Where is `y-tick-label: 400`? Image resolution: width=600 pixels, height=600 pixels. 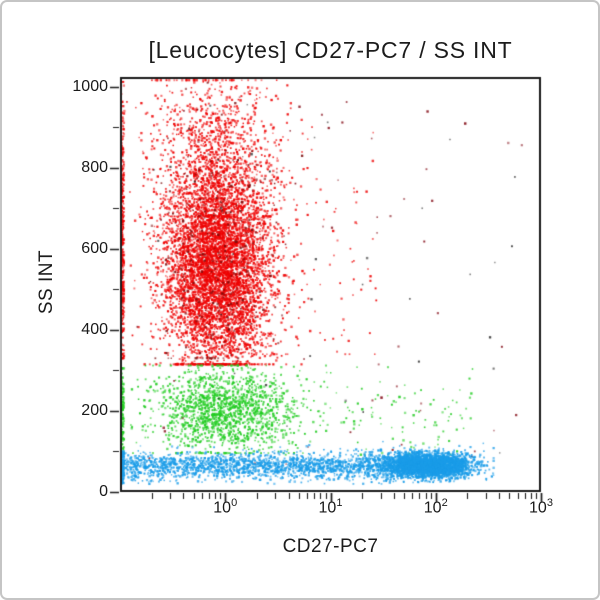
y-tick-label: 400 is located at coordinates (94, 329).